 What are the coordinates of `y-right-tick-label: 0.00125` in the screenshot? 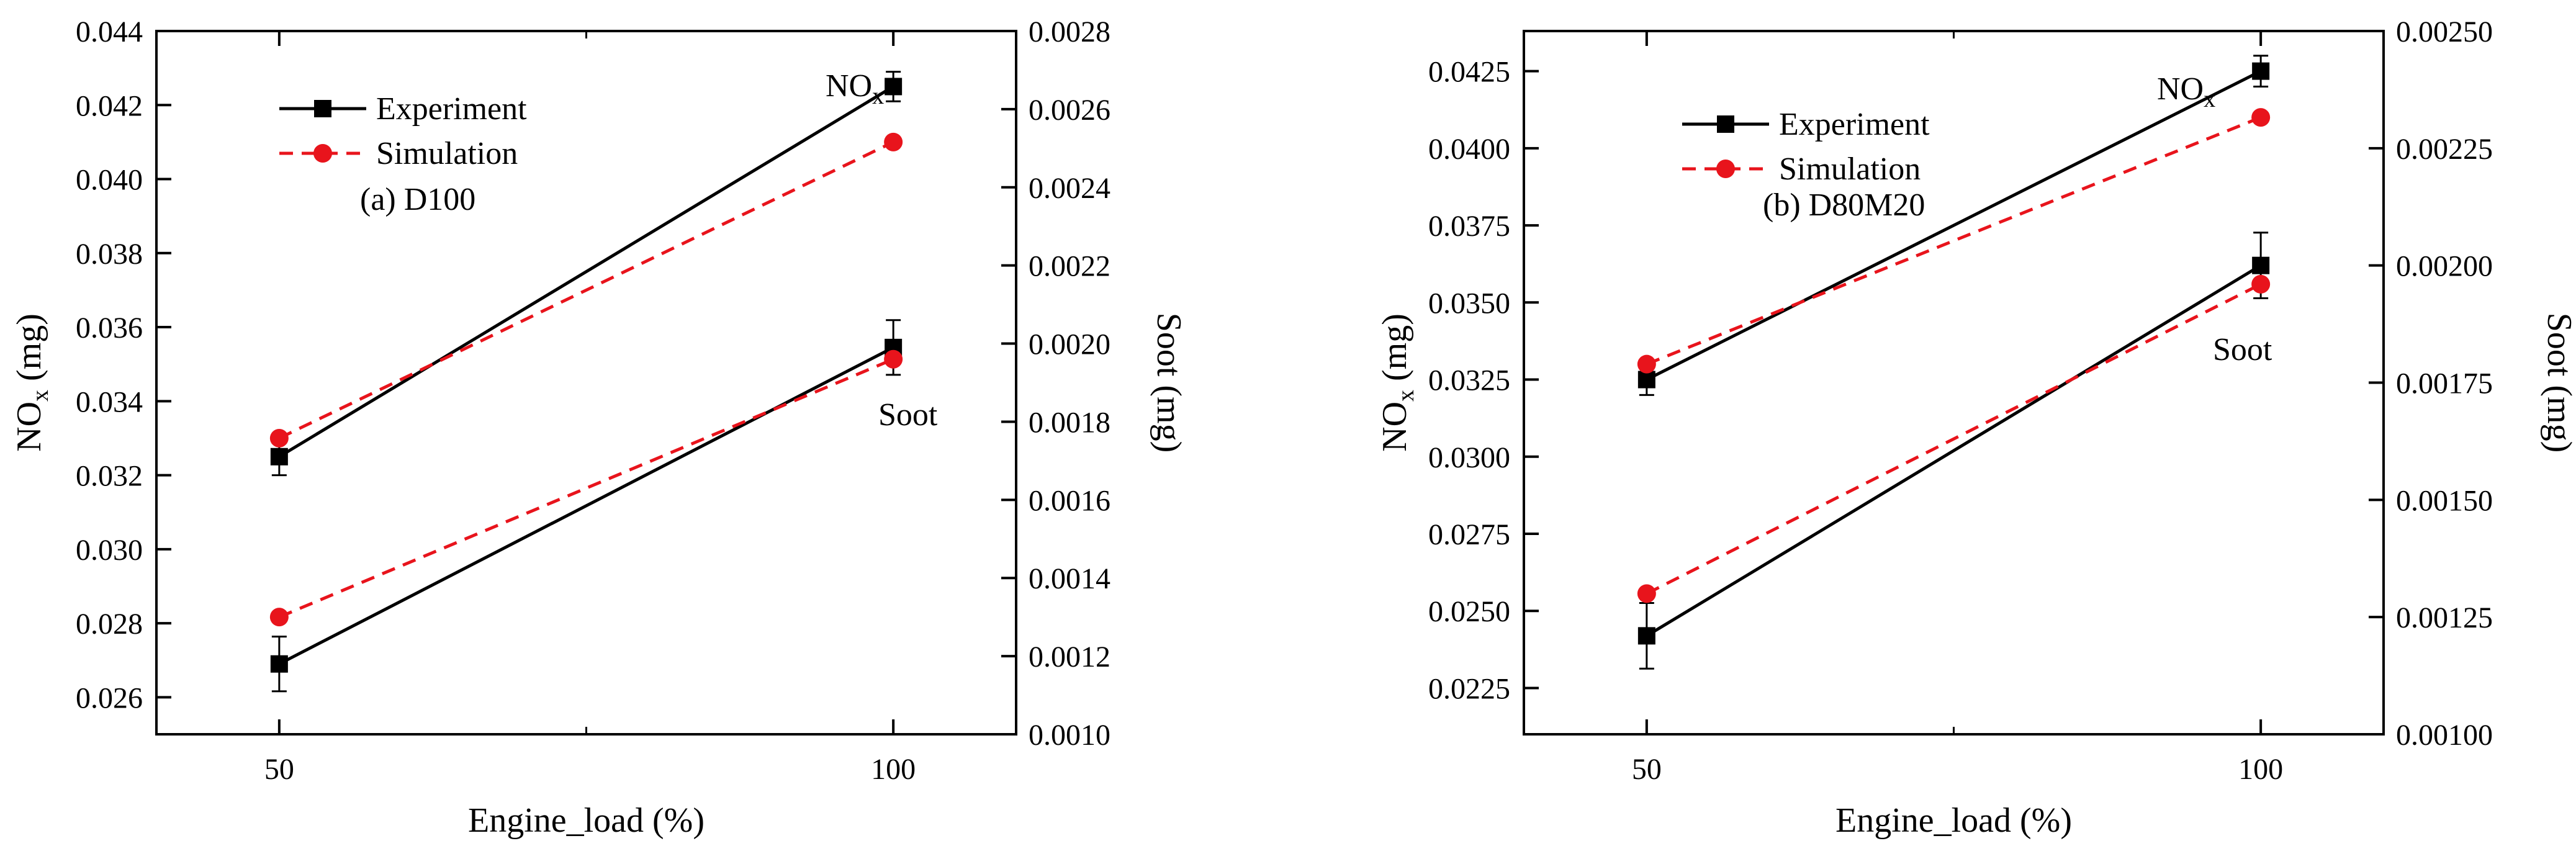 It's located at (2444, 617).